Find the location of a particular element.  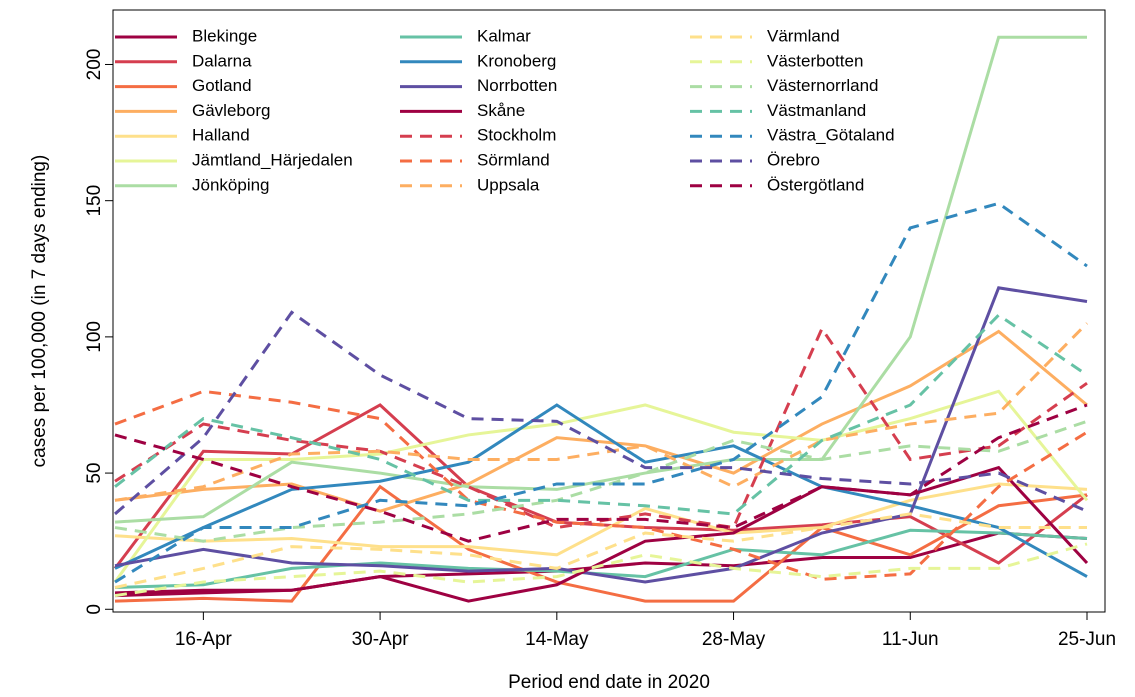

legend-label: Kalmar is located at coordinates (504, 35).